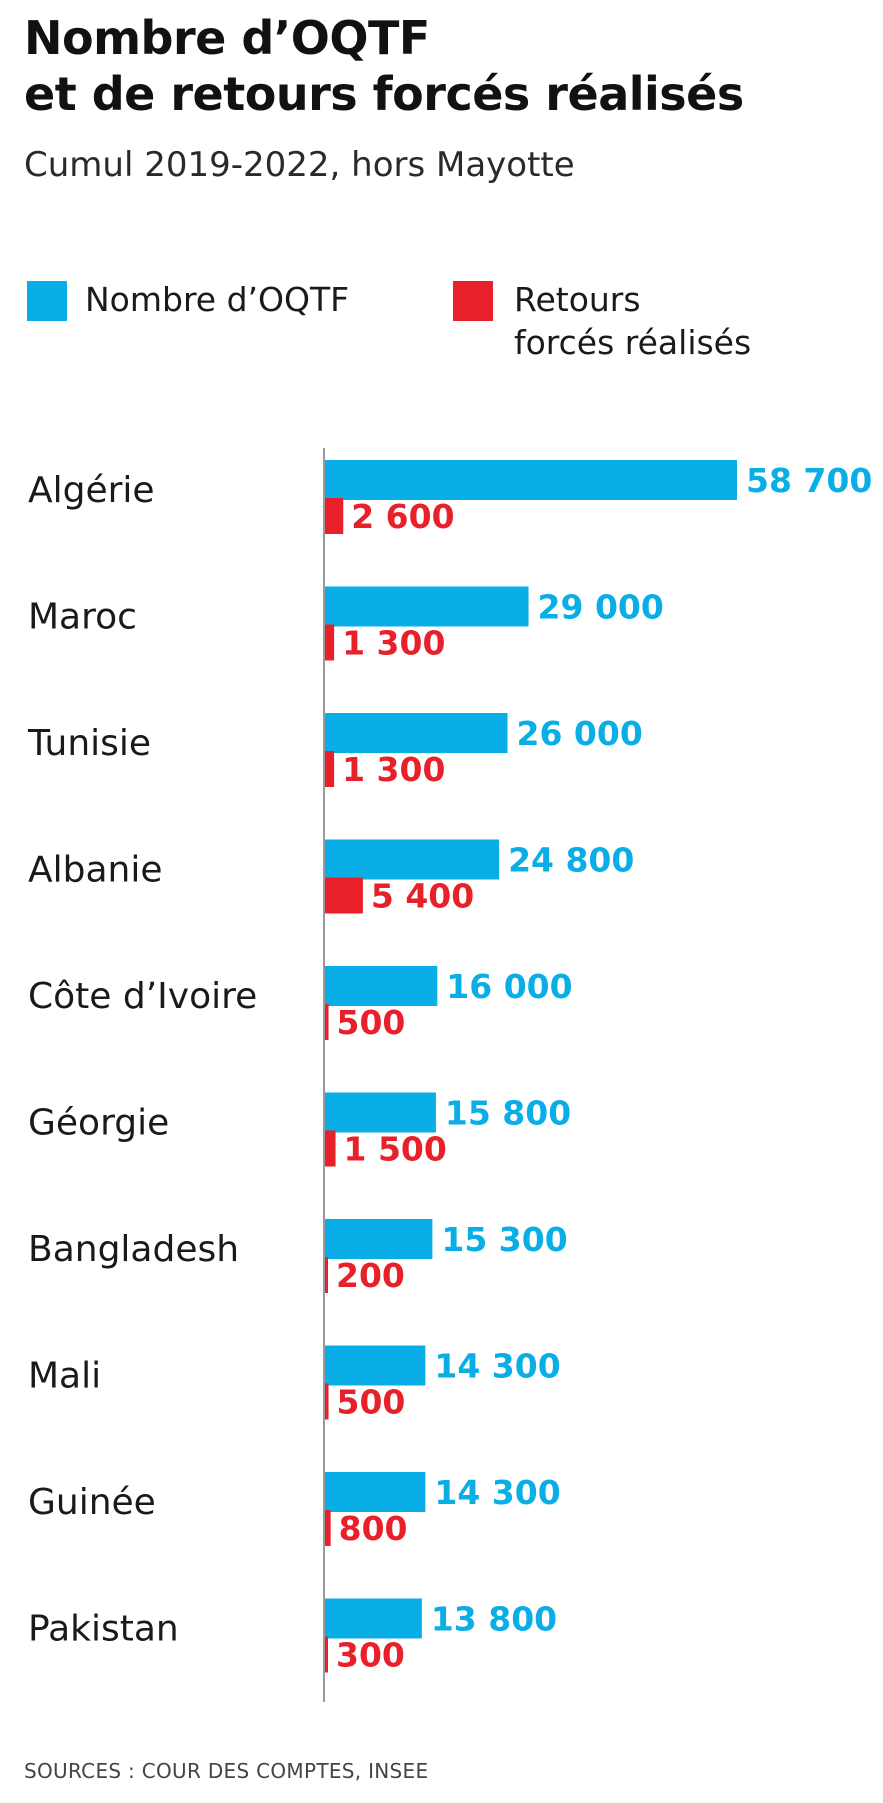  What do you see at coordinates (64, 1376) in the screenshot?
I see `category-label: Mali` at bounding box center [64, 1376].